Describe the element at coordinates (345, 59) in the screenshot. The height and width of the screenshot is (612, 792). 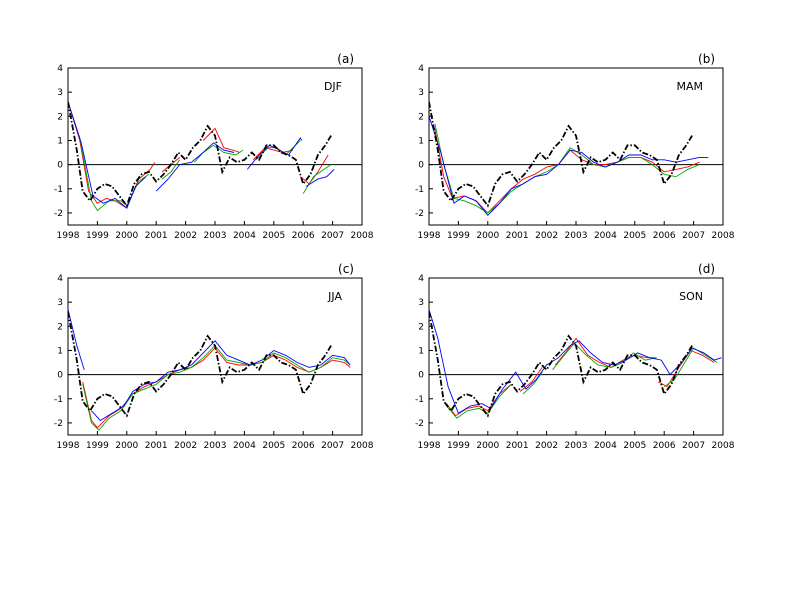
I see `panel-label: (a)` at that location.